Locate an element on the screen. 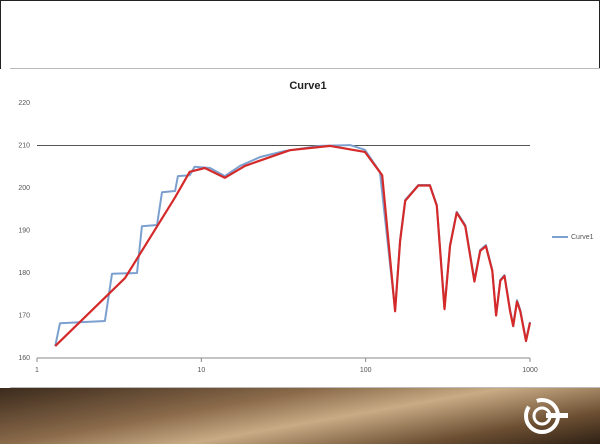 The image size is (600, 444). y-tick-label: 210 is located at coordinates (24, 145).